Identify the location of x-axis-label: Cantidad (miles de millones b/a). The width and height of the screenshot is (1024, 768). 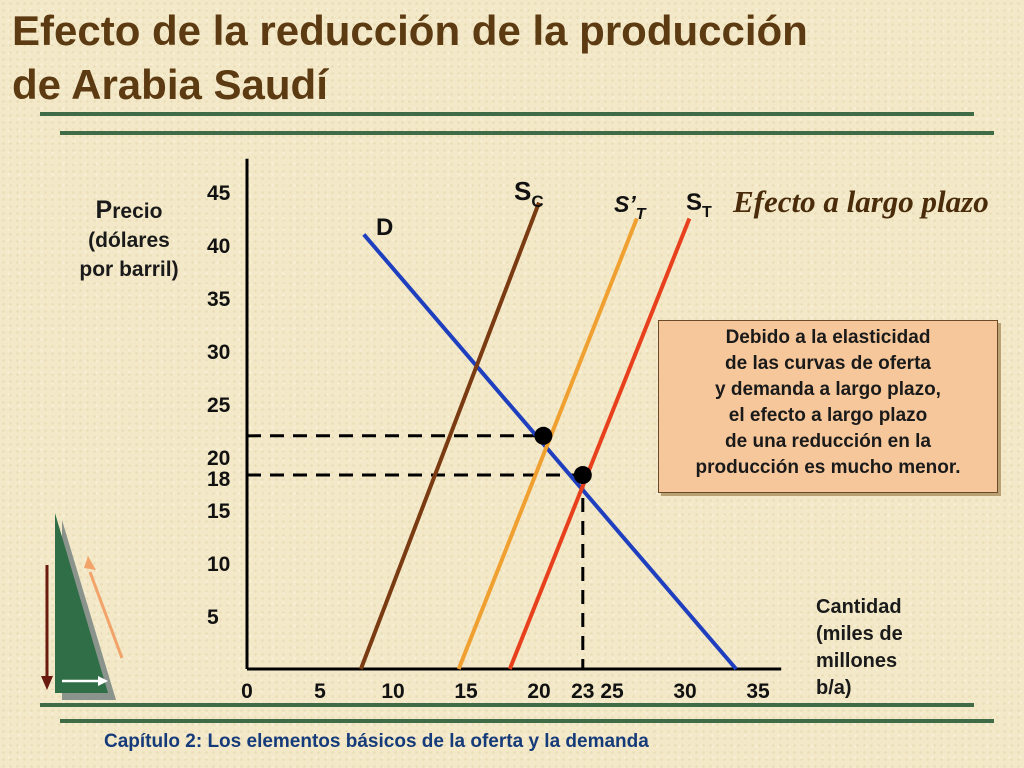
(859, 647).